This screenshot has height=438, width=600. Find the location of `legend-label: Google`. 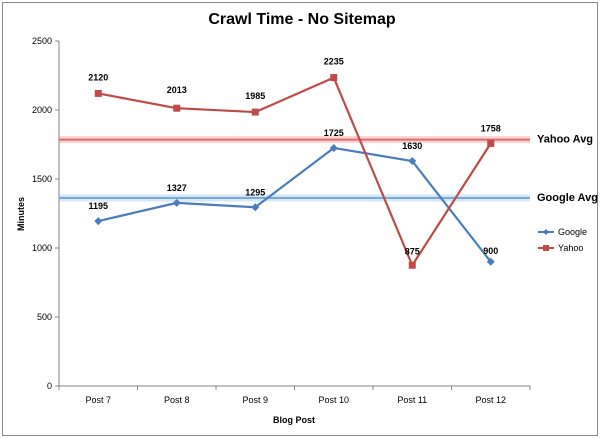

legend-label: Google is located at coordinates (572, 232).